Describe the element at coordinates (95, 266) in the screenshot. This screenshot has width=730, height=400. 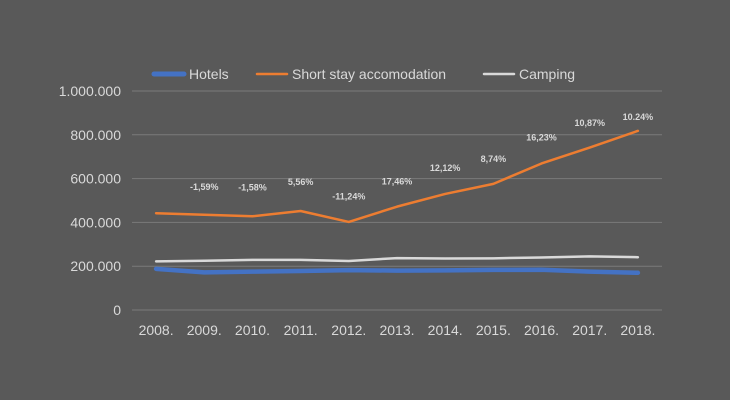
I see `y-tick-label: 200.000` at that location.